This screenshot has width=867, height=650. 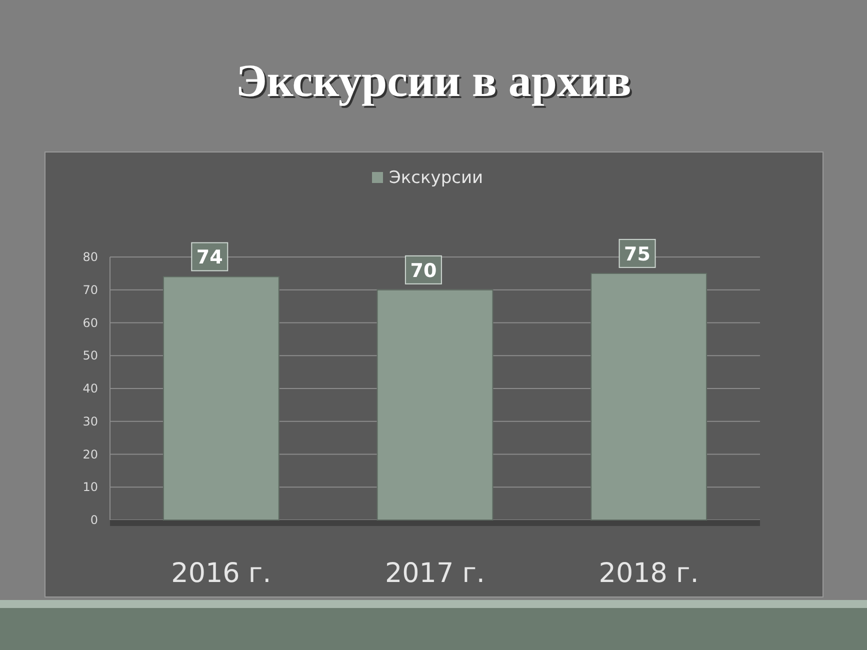 What do you see at coordinates (90, 289) in the screenshot?
I see `y-tick-label: 70` at bounding box center [90, 289].